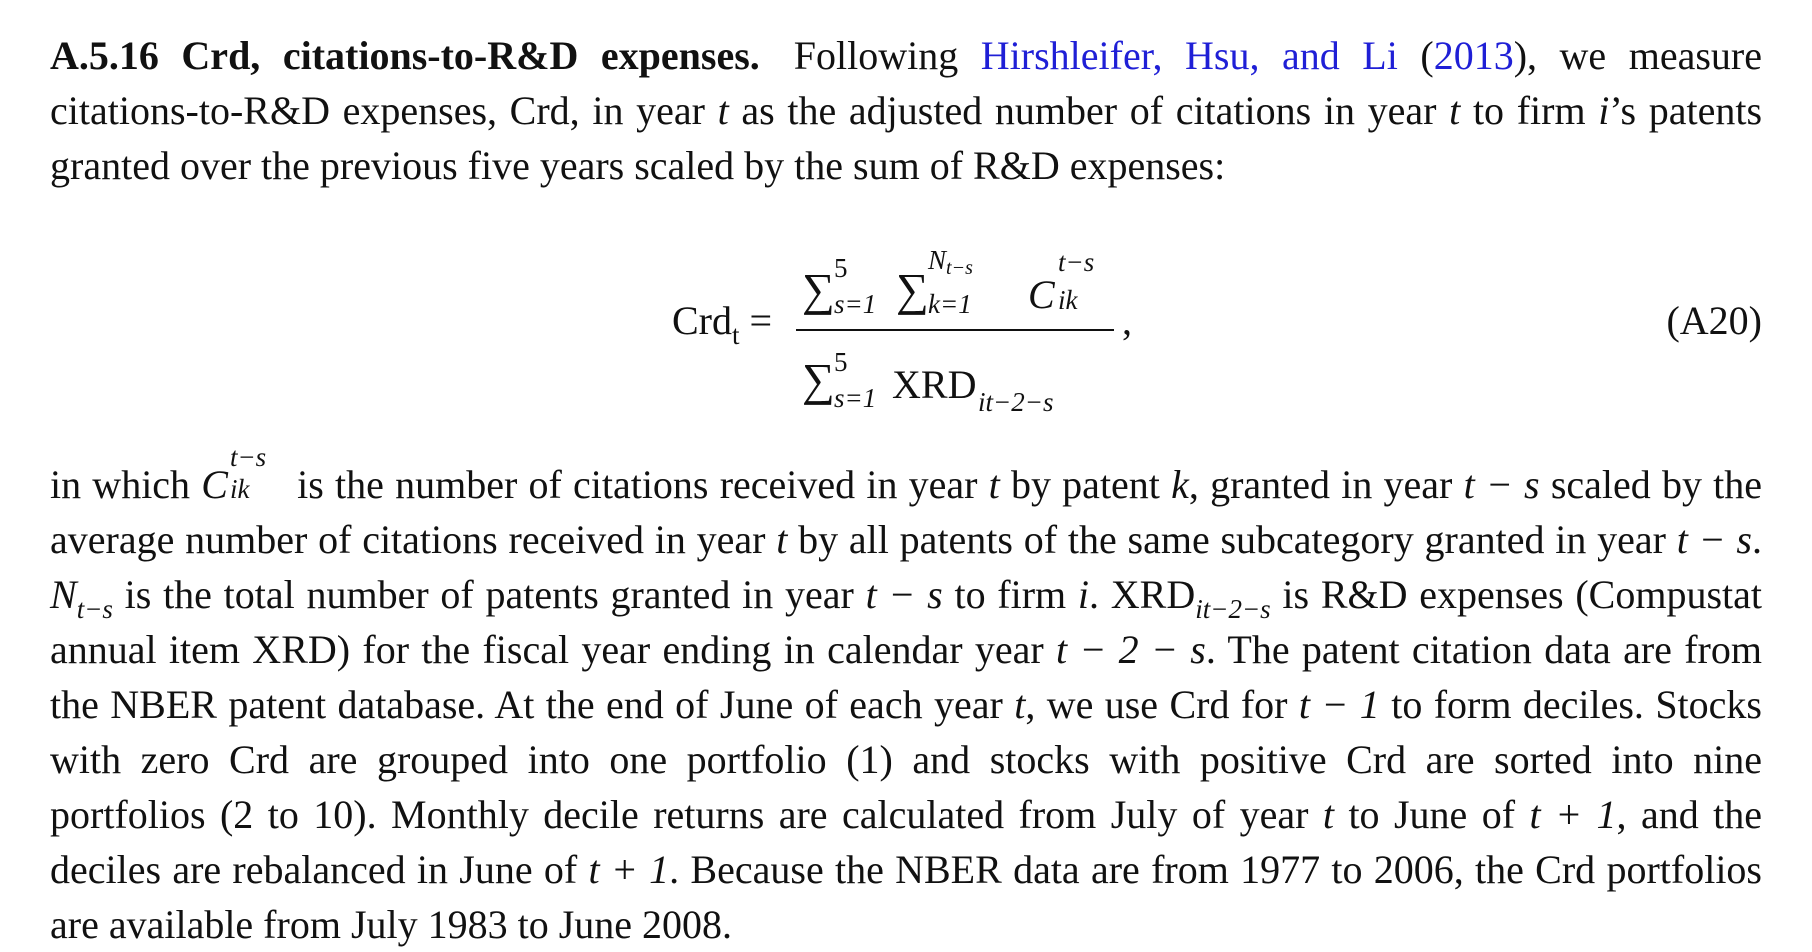 This screenshot has height=952, width=1812. I want to click on equation-fraction: ∑ 5 s=1 ∑ Nt−s k=1 C t−s ik ∑ 5 s=1 XRD, so click(955, 325).